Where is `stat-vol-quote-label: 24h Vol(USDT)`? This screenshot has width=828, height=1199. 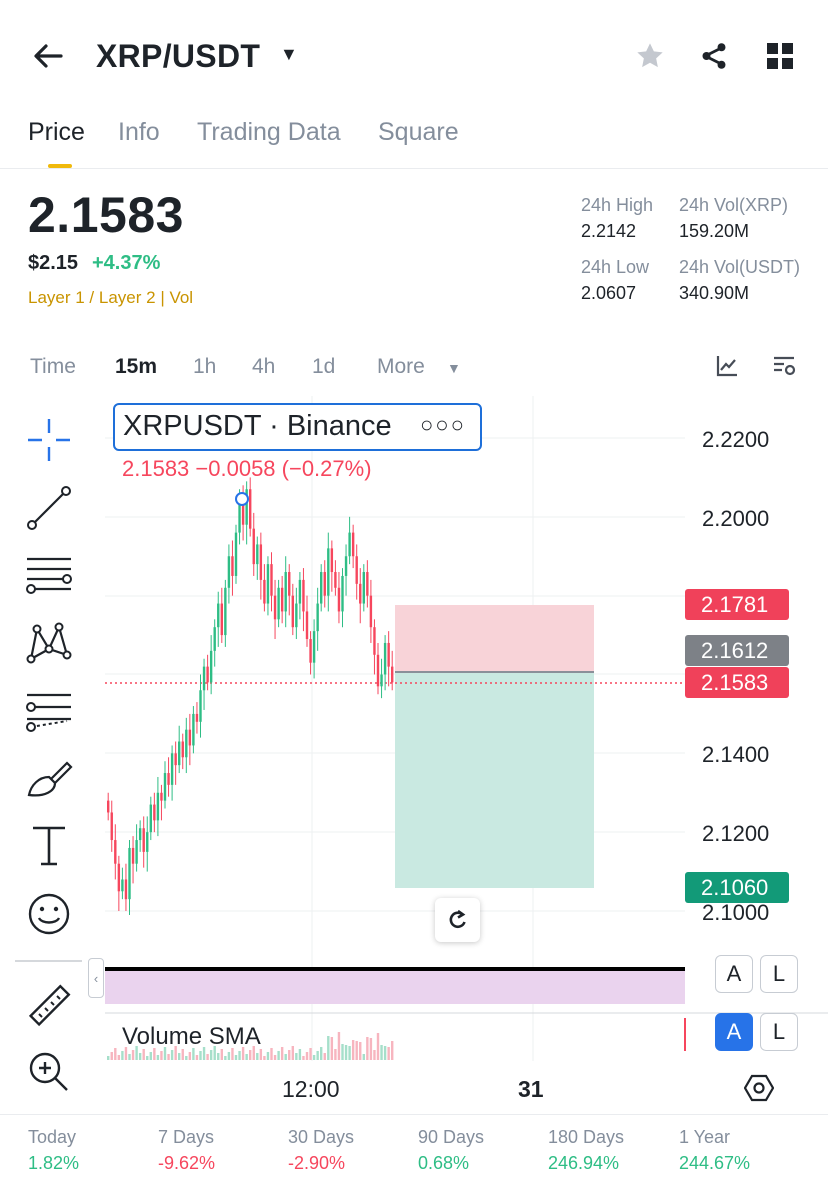
stat-vol-quote-label: 24h Vol(USDT) is located at coordinates (740, 267).